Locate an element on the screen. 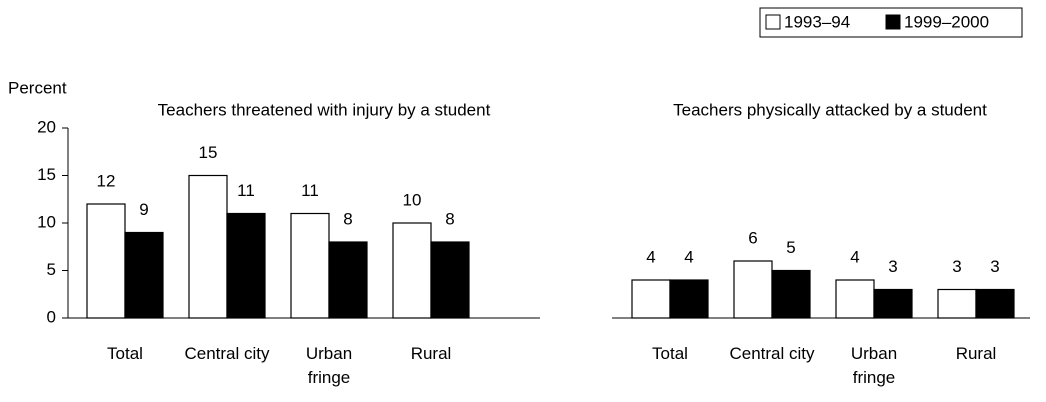 The image size is (1046, 402). legend-label: 1993–94 is located at coordinates (817, 21).